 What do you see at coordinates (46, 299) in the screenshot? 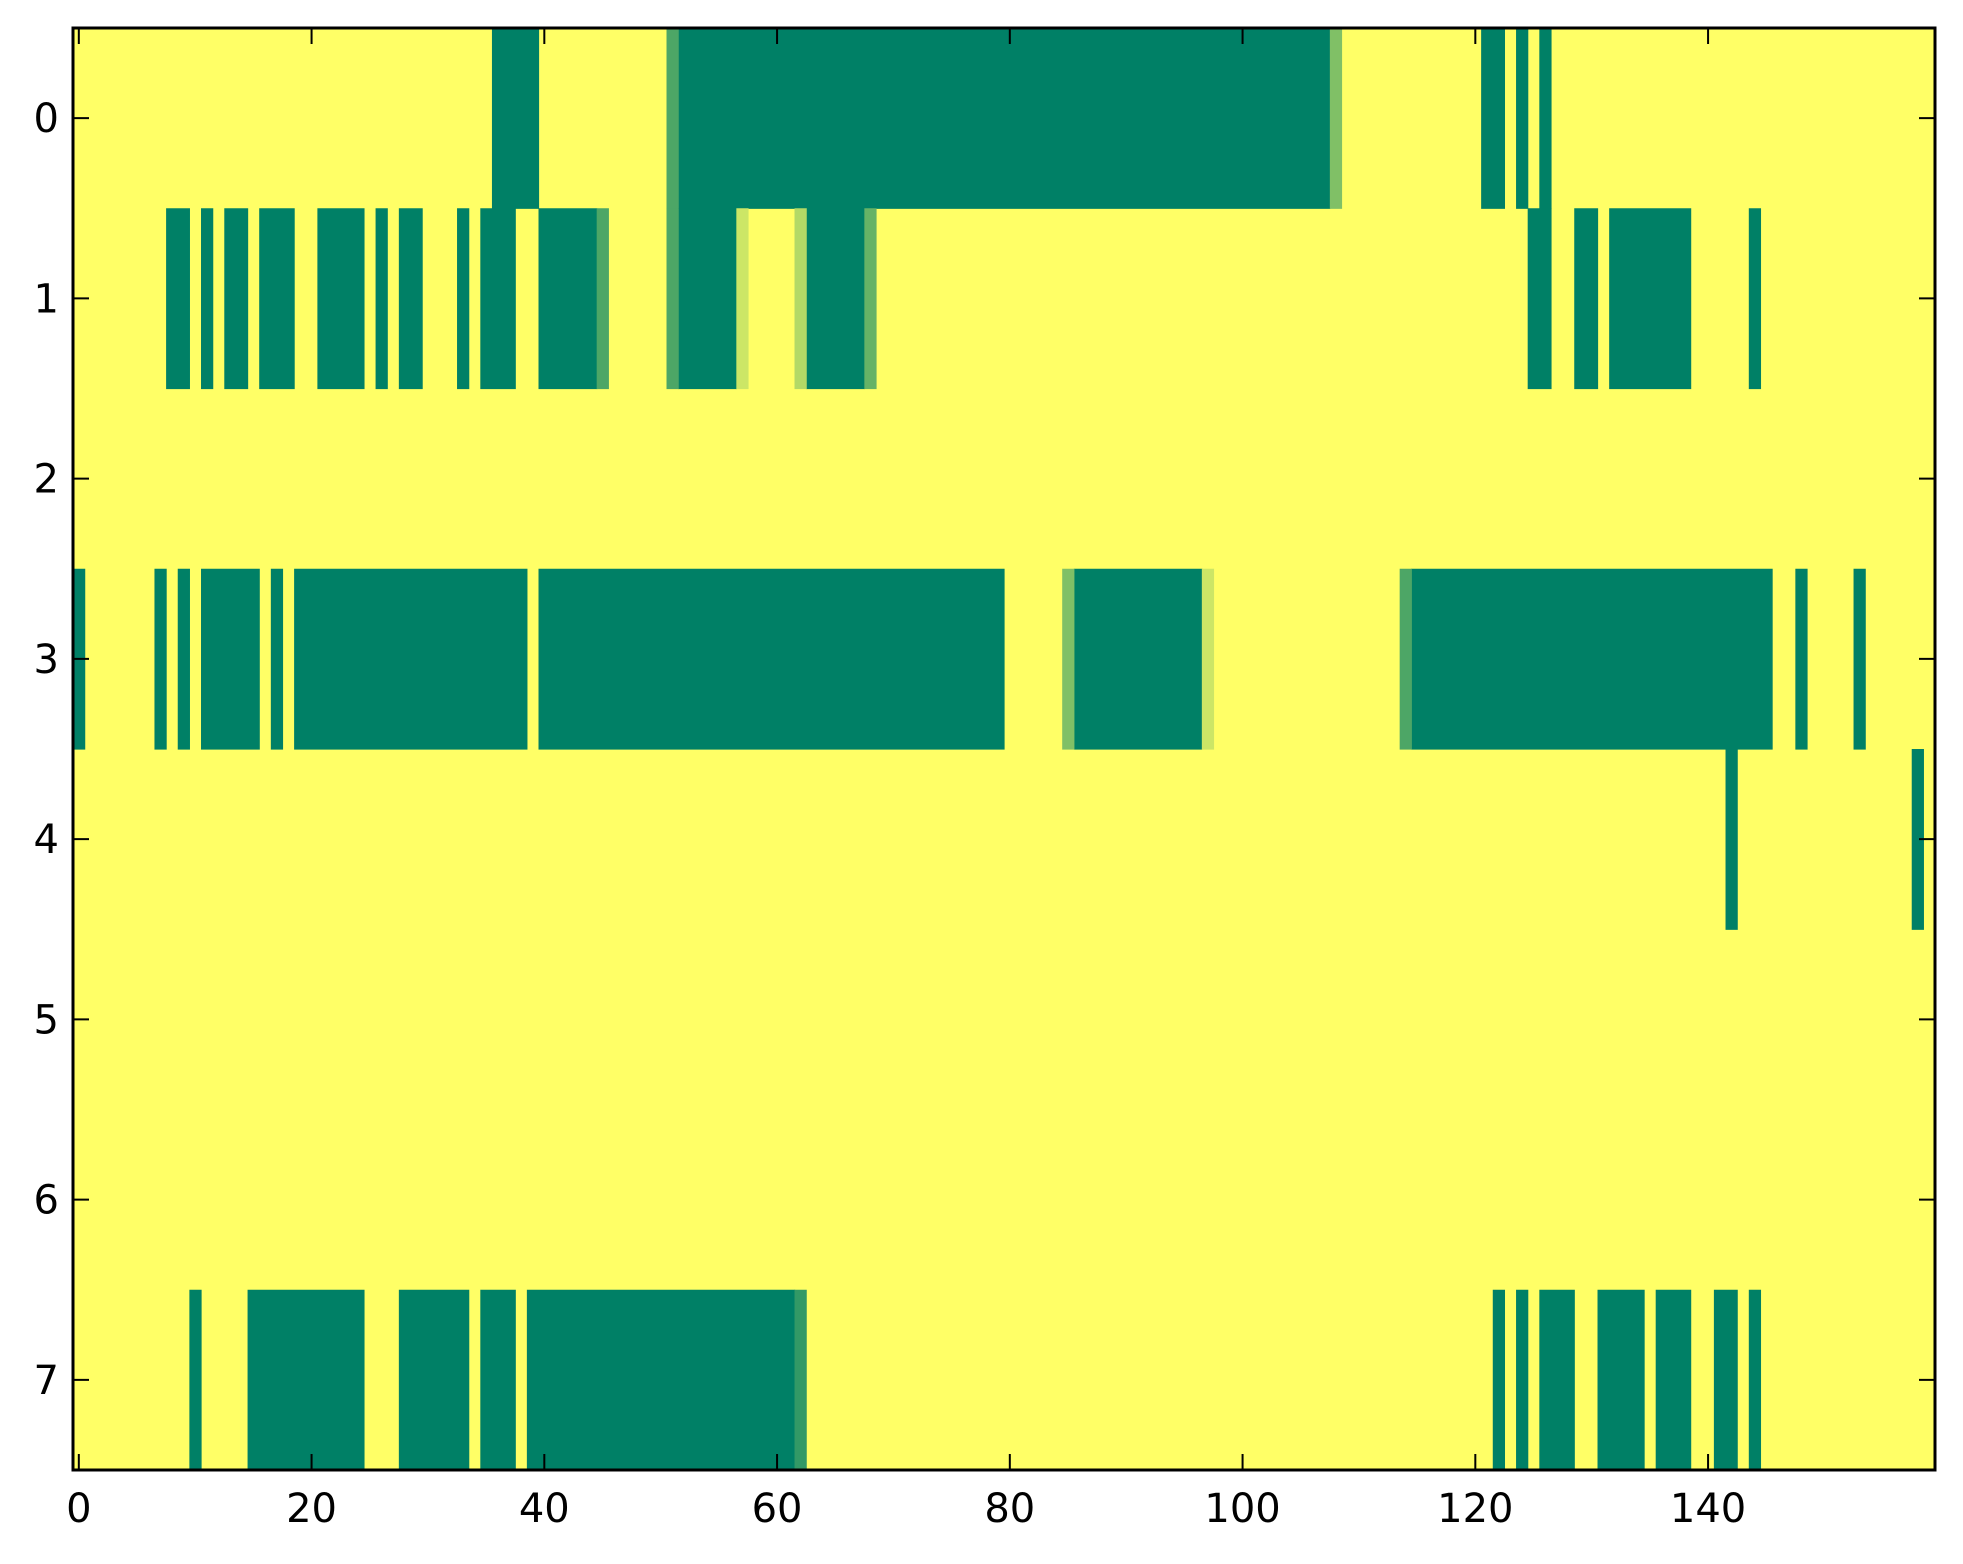
I see `y-tick-label-1: 1` at bounding box center [46, 299].